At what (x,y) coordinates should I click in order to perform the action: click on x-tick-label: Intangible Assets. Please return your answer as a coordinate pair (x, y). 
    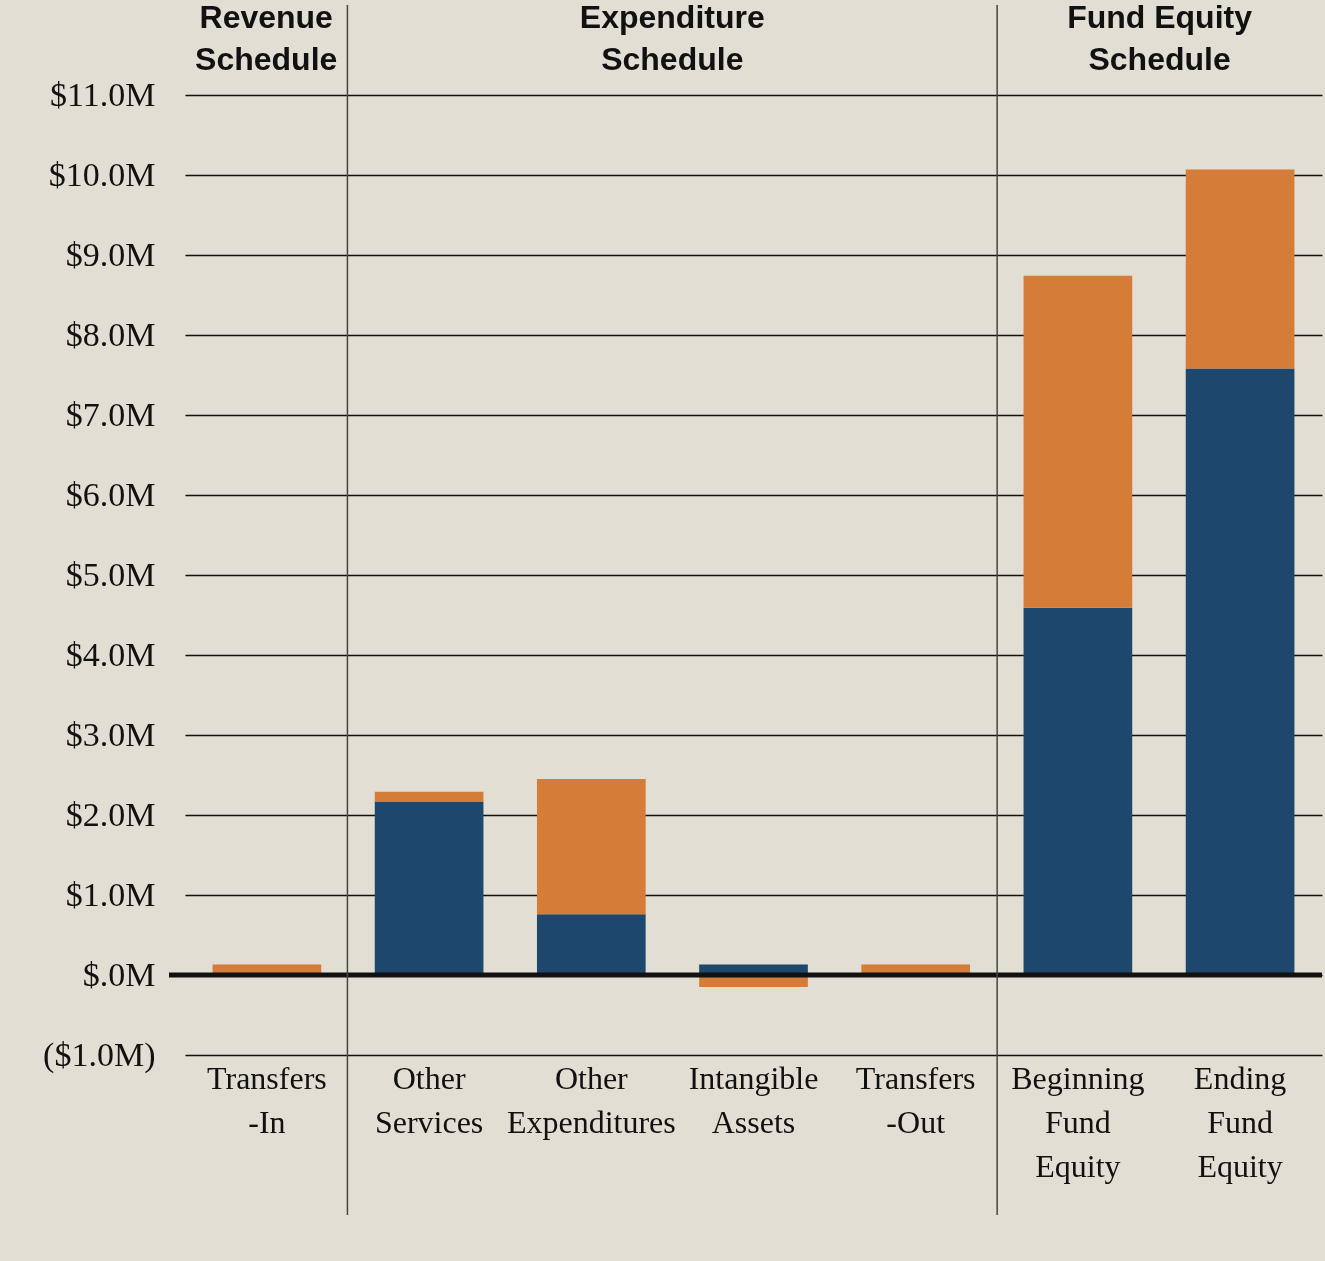
    Looking at the image, I should click on (753, 1099).